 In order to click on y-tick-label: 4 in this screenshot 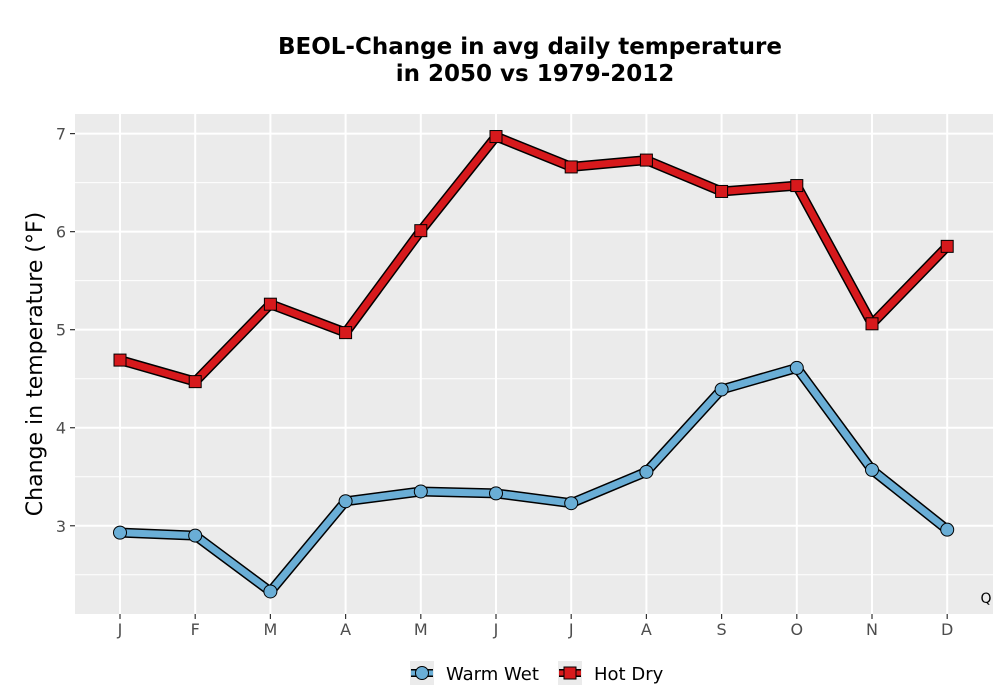, I will do `click(61, 428)`.